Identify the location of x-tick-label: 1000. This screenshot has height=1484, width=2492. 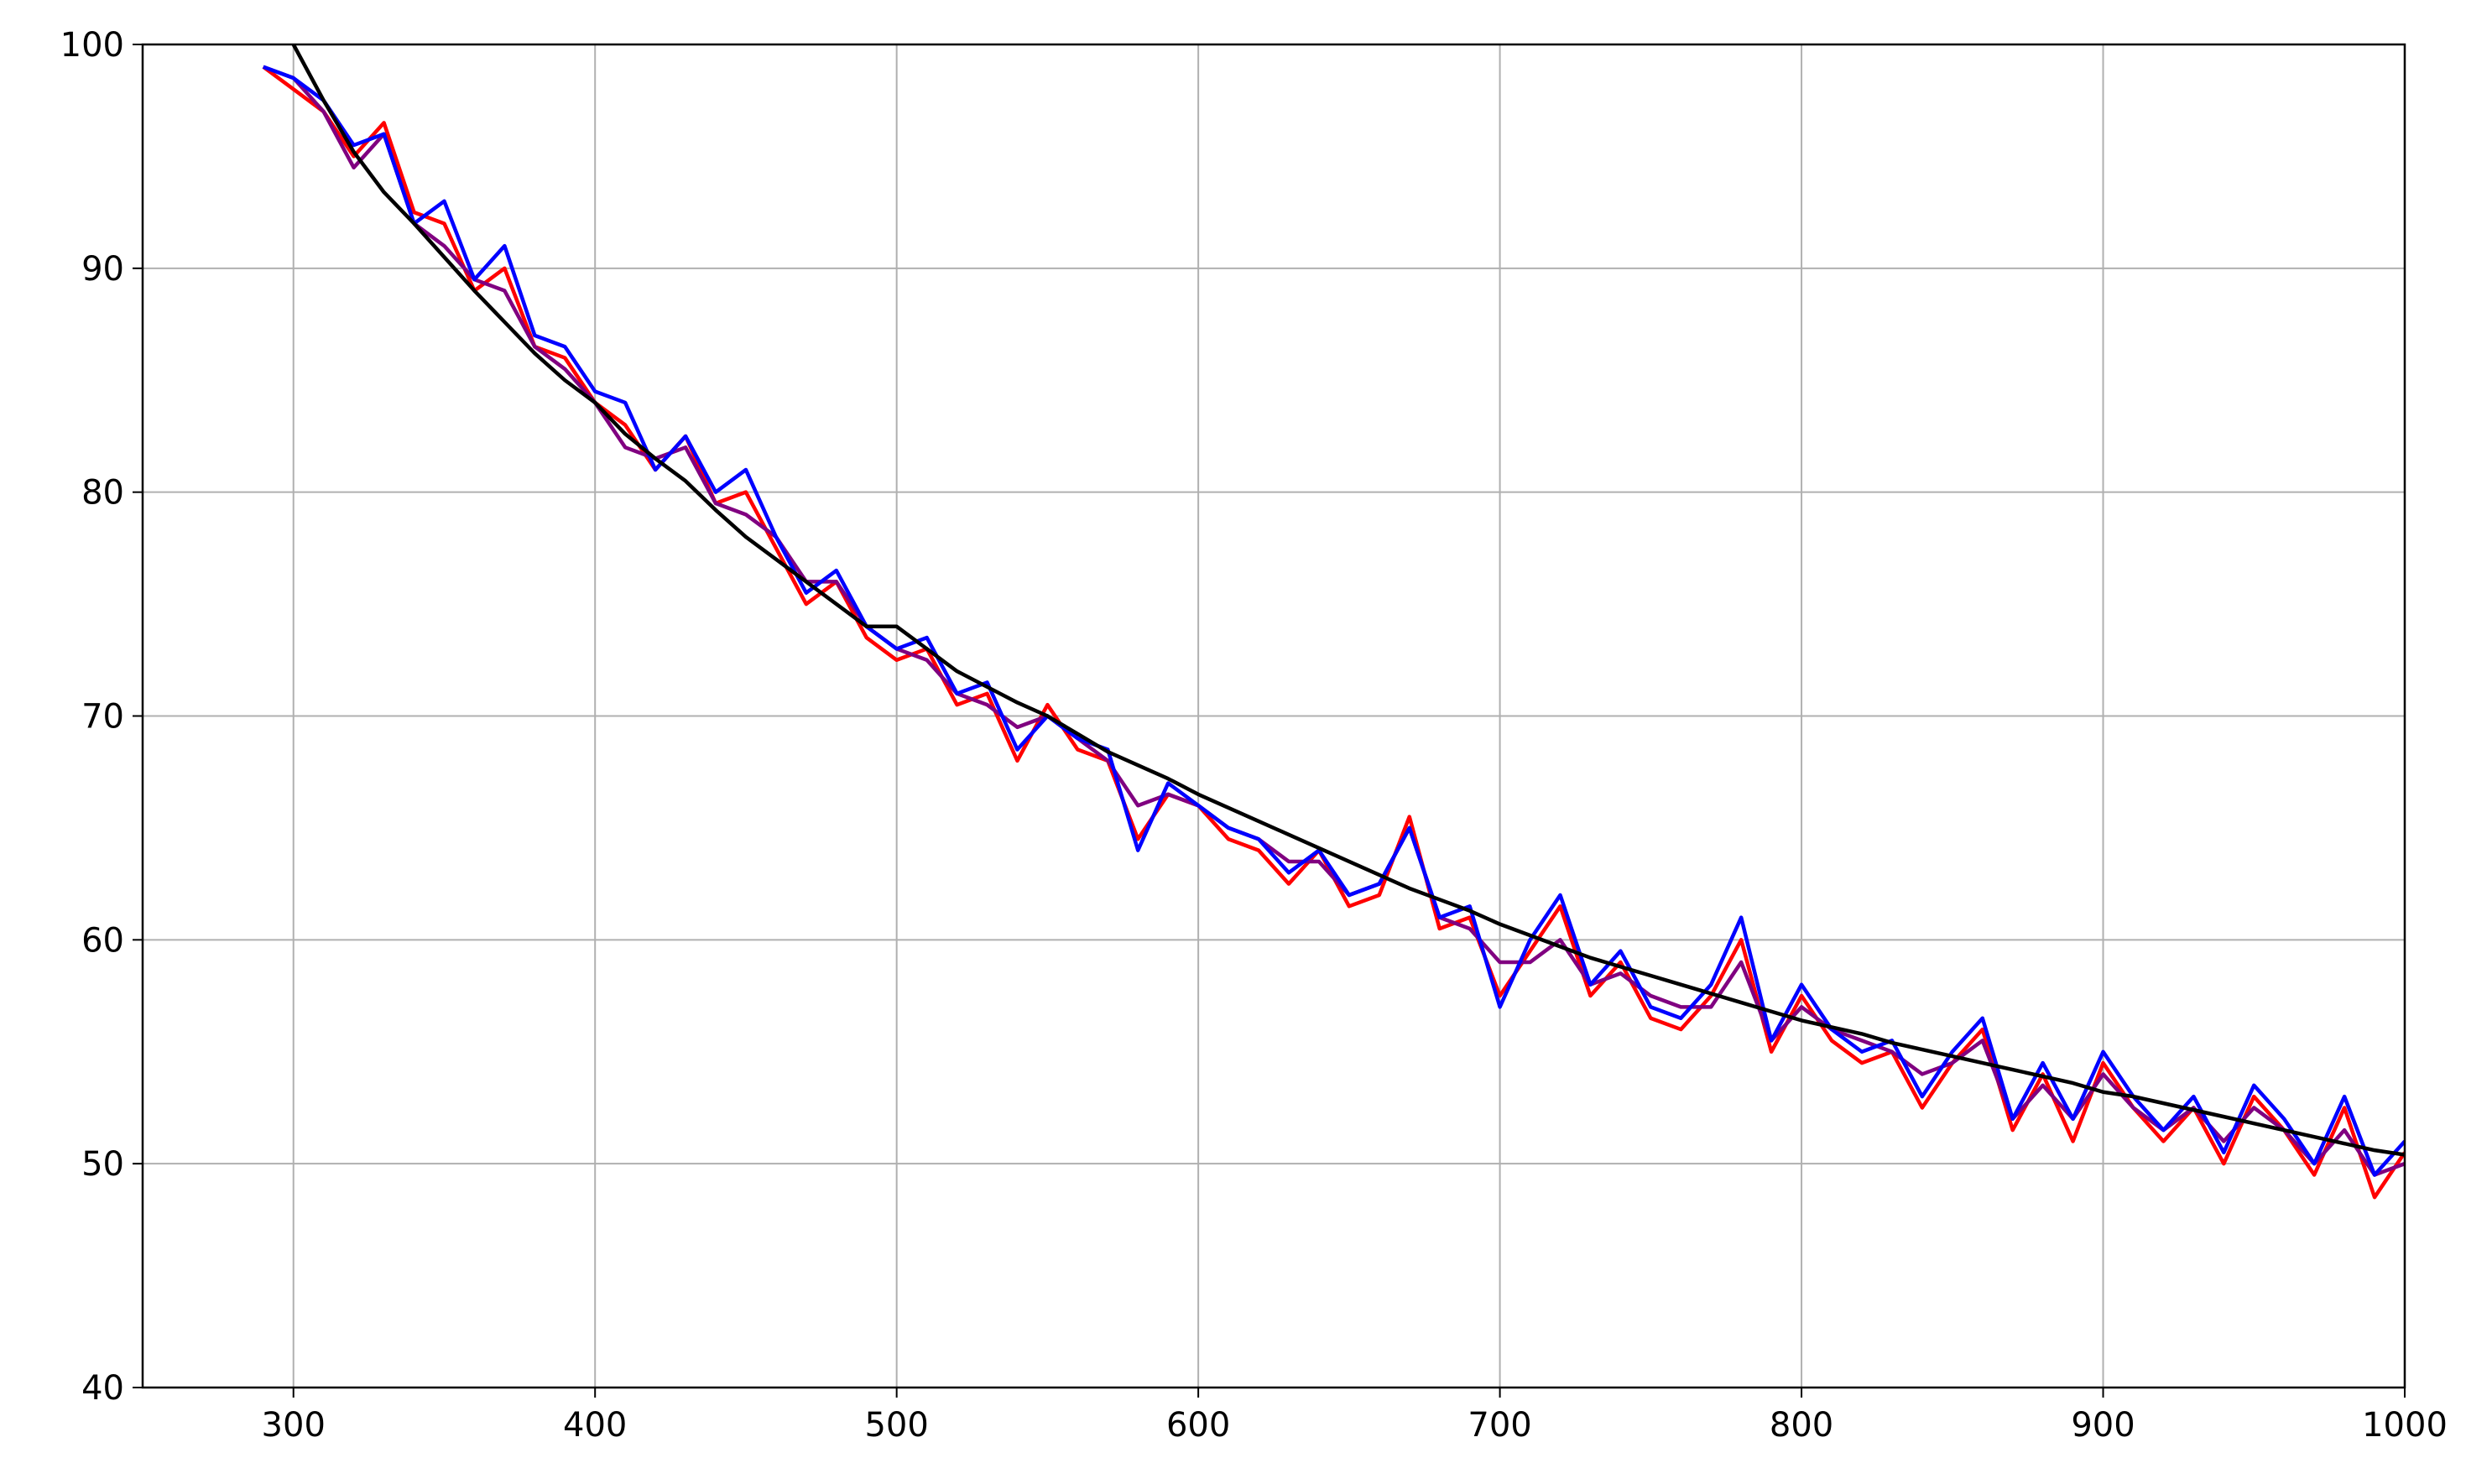
(2405, 1425).